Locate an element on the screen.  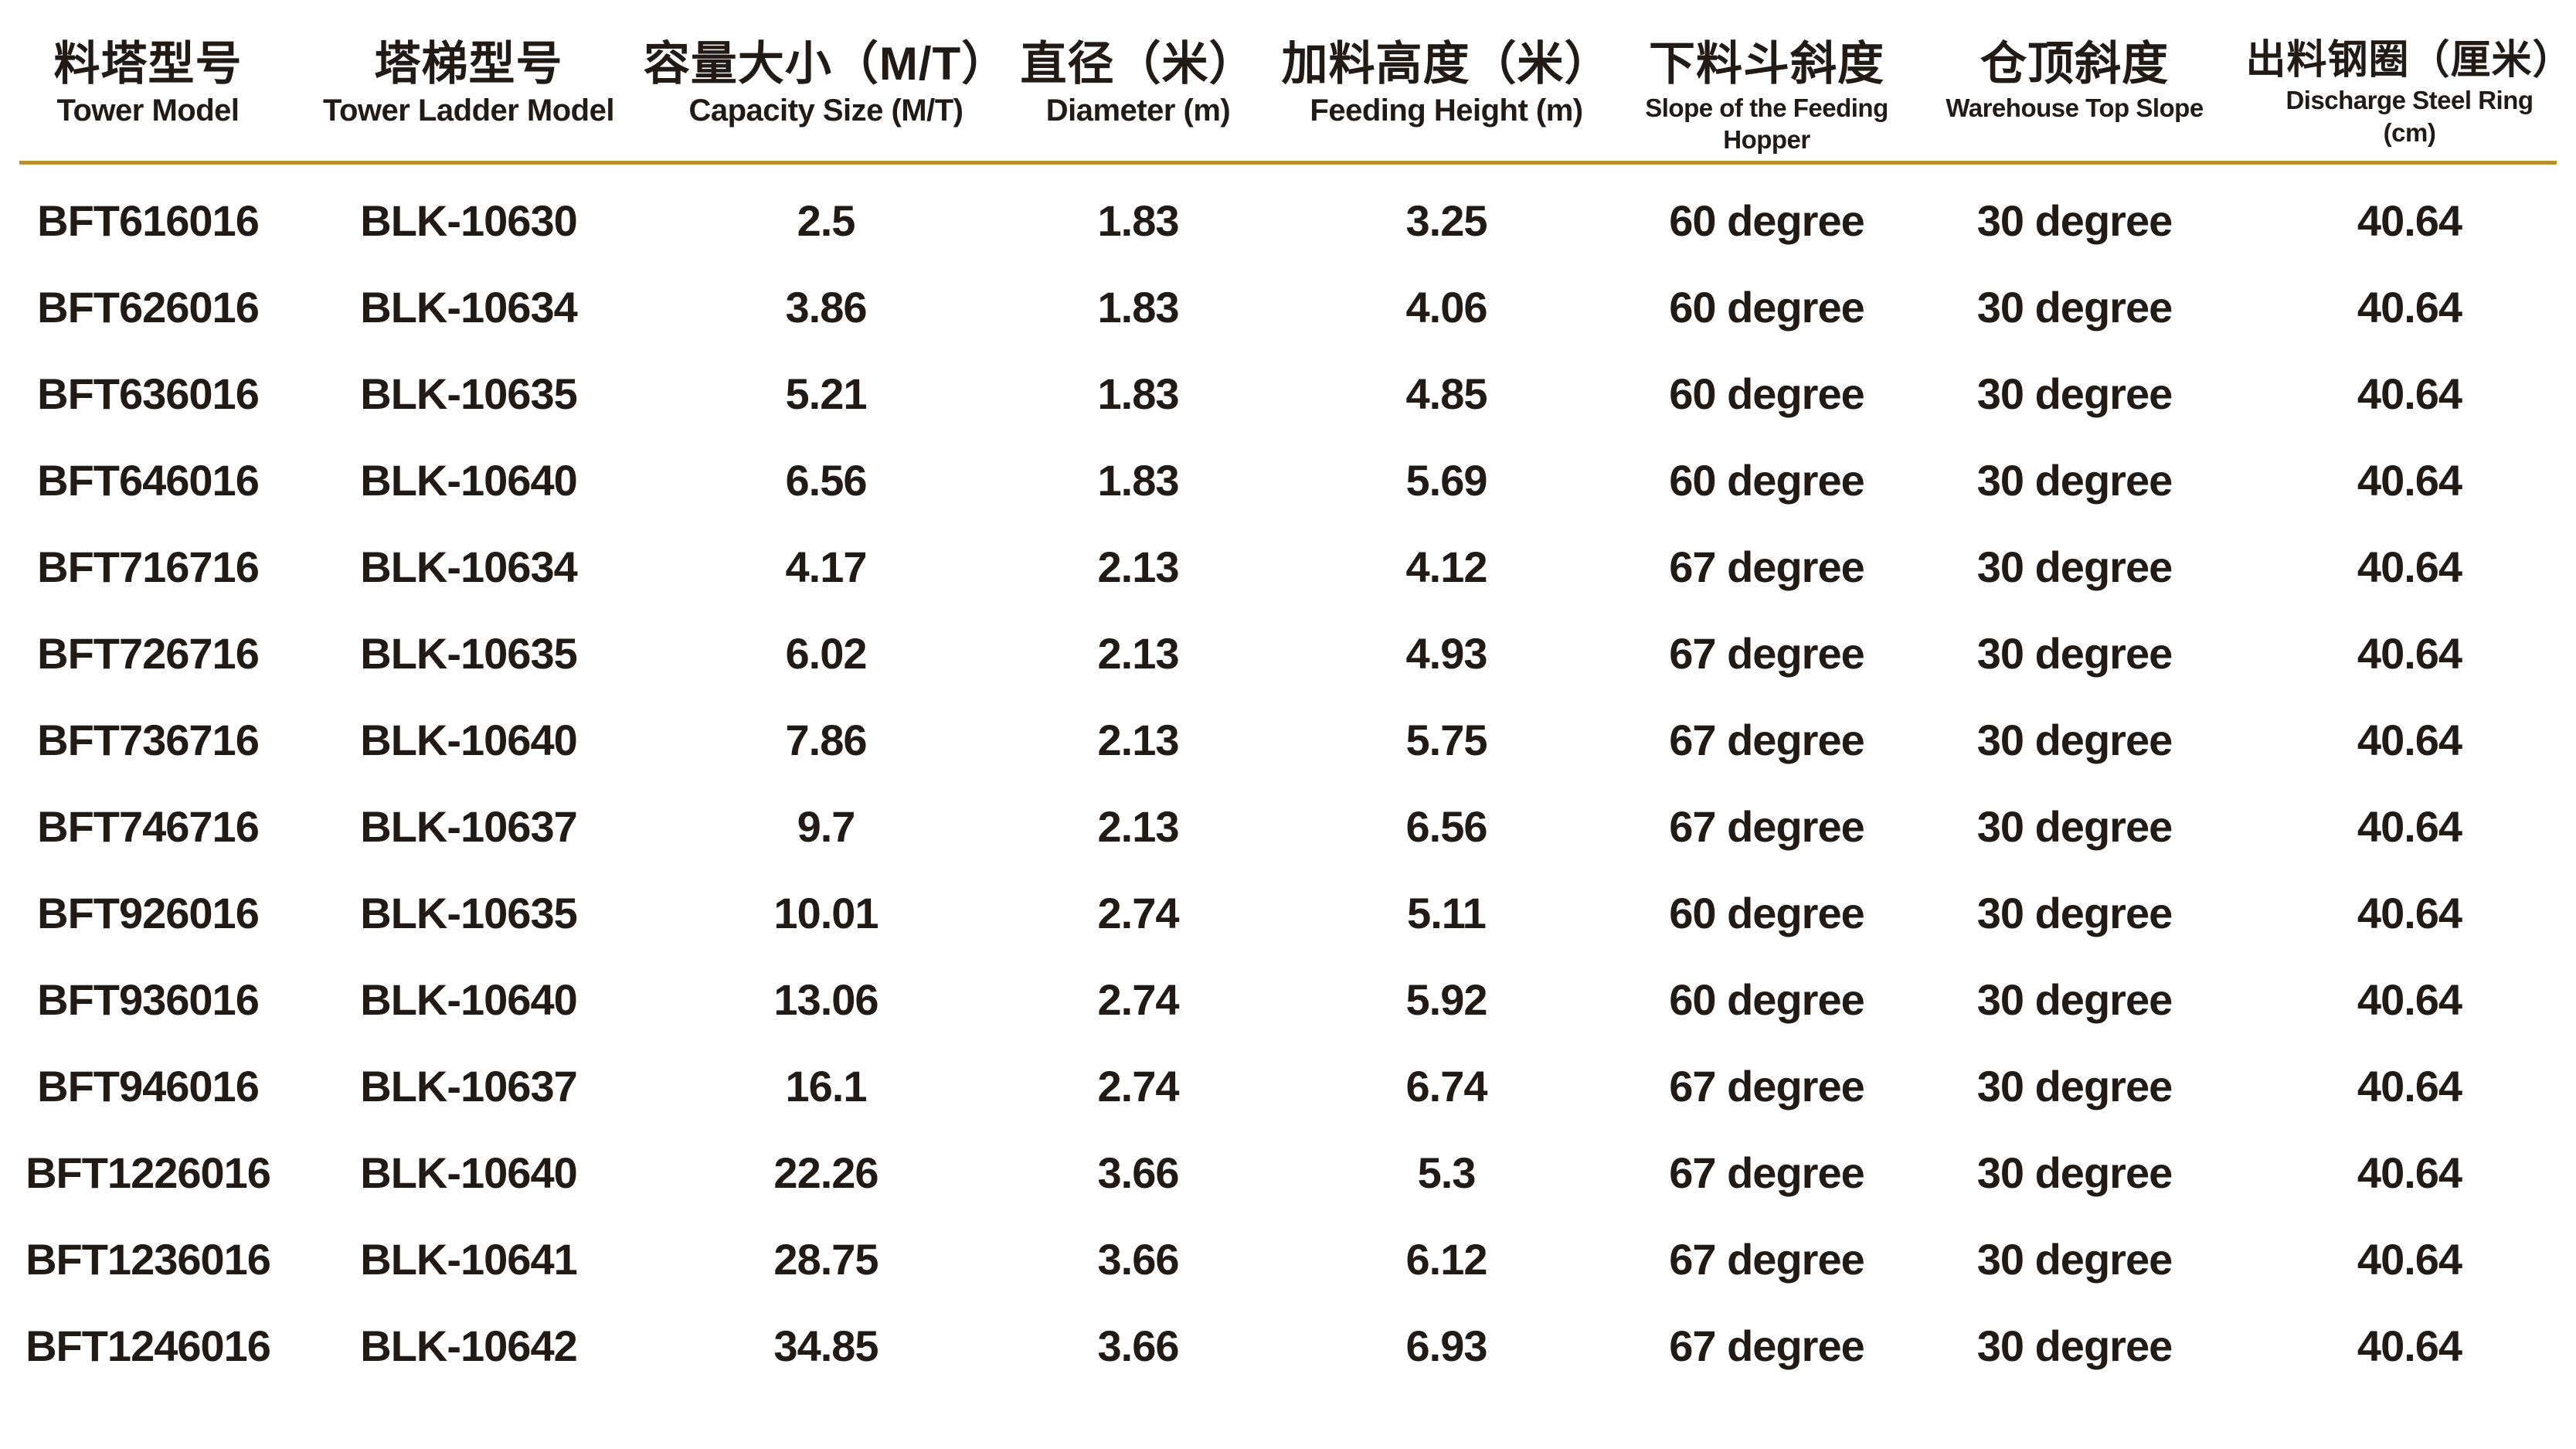
table-cell: 10.01 is located at coordinates (825, 913).